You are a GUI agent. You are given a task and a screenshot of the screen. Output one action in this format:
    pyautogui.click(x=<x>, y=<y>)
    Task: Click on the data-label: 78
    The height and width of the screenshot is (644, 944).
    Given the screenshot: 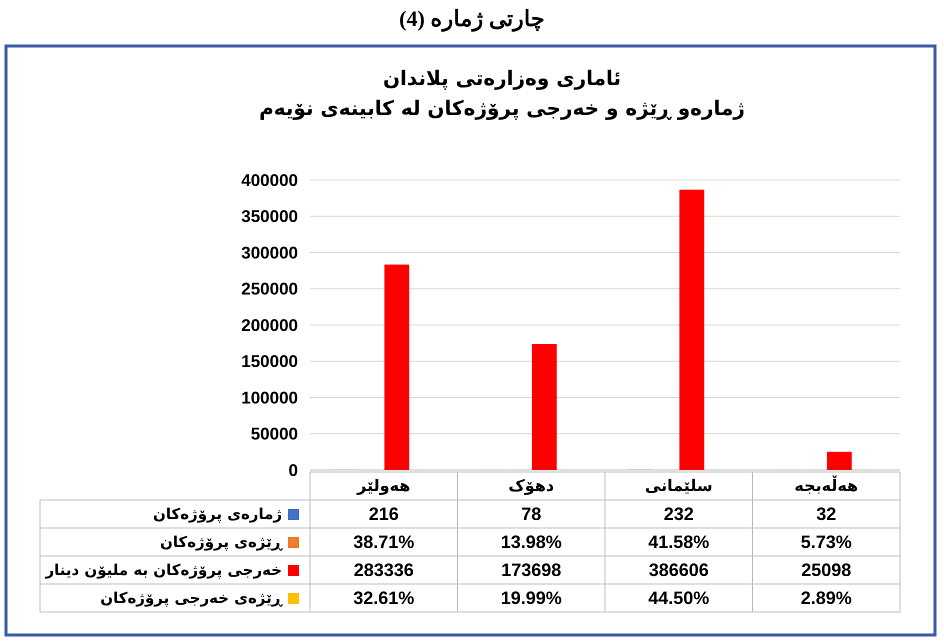 What is the action you would take?
    pyautogui.click(x=531, y=514)
    